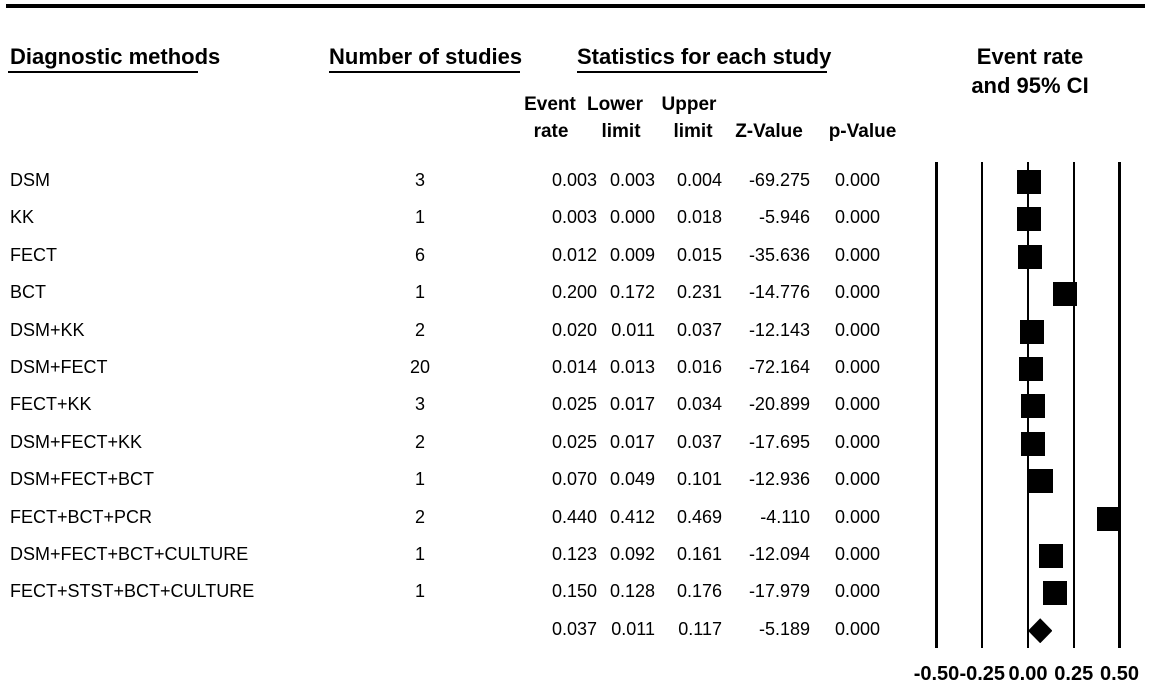  What do you see at coordinates (33, 254) in the screenshot?
I see `cell-method: FECT` at bounding box center [33, 254].